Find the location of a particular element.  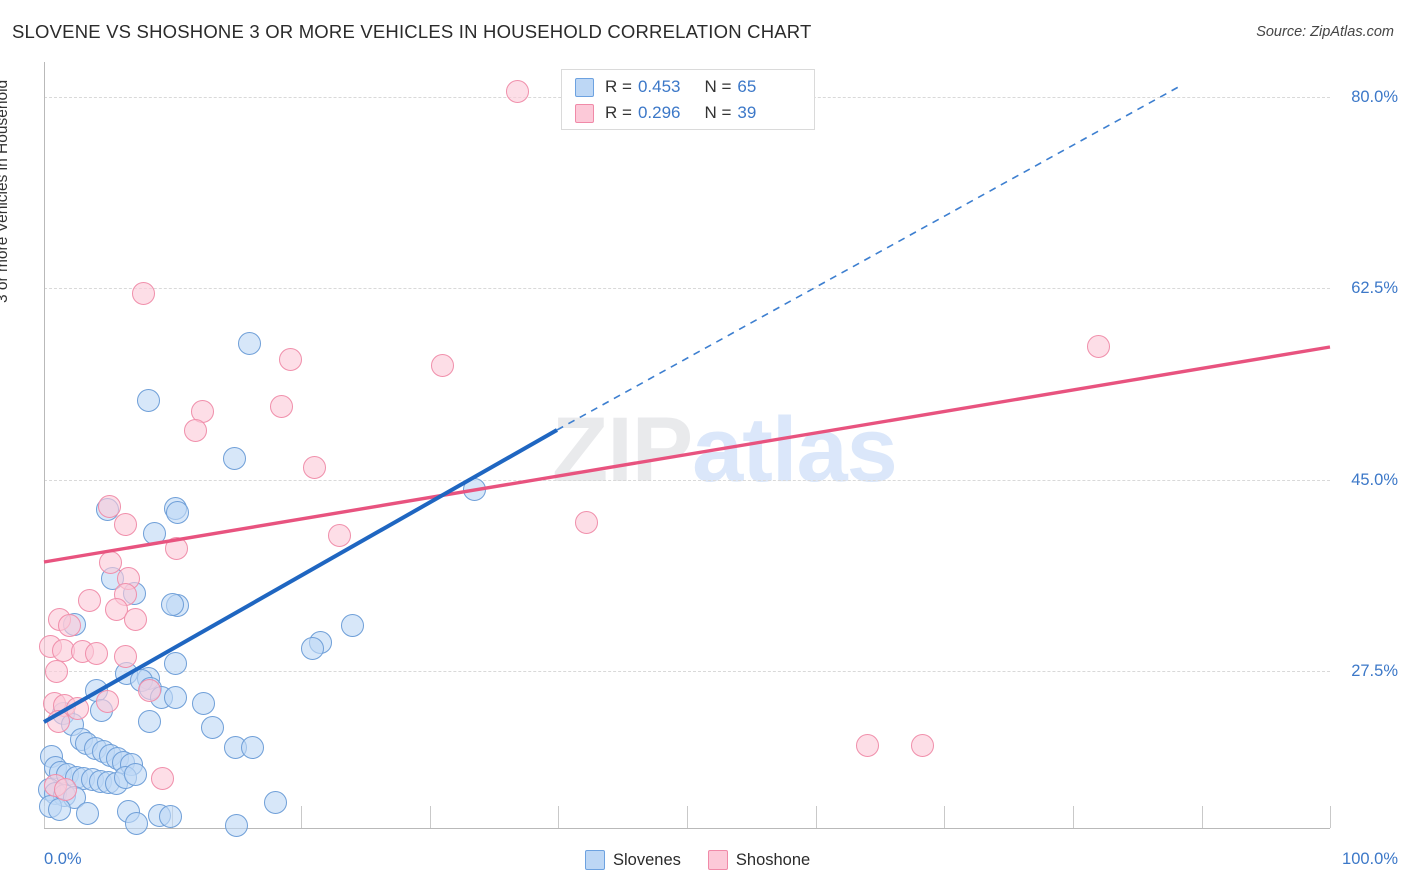

n-label-blue: N = is located at coordinates (718, 86).